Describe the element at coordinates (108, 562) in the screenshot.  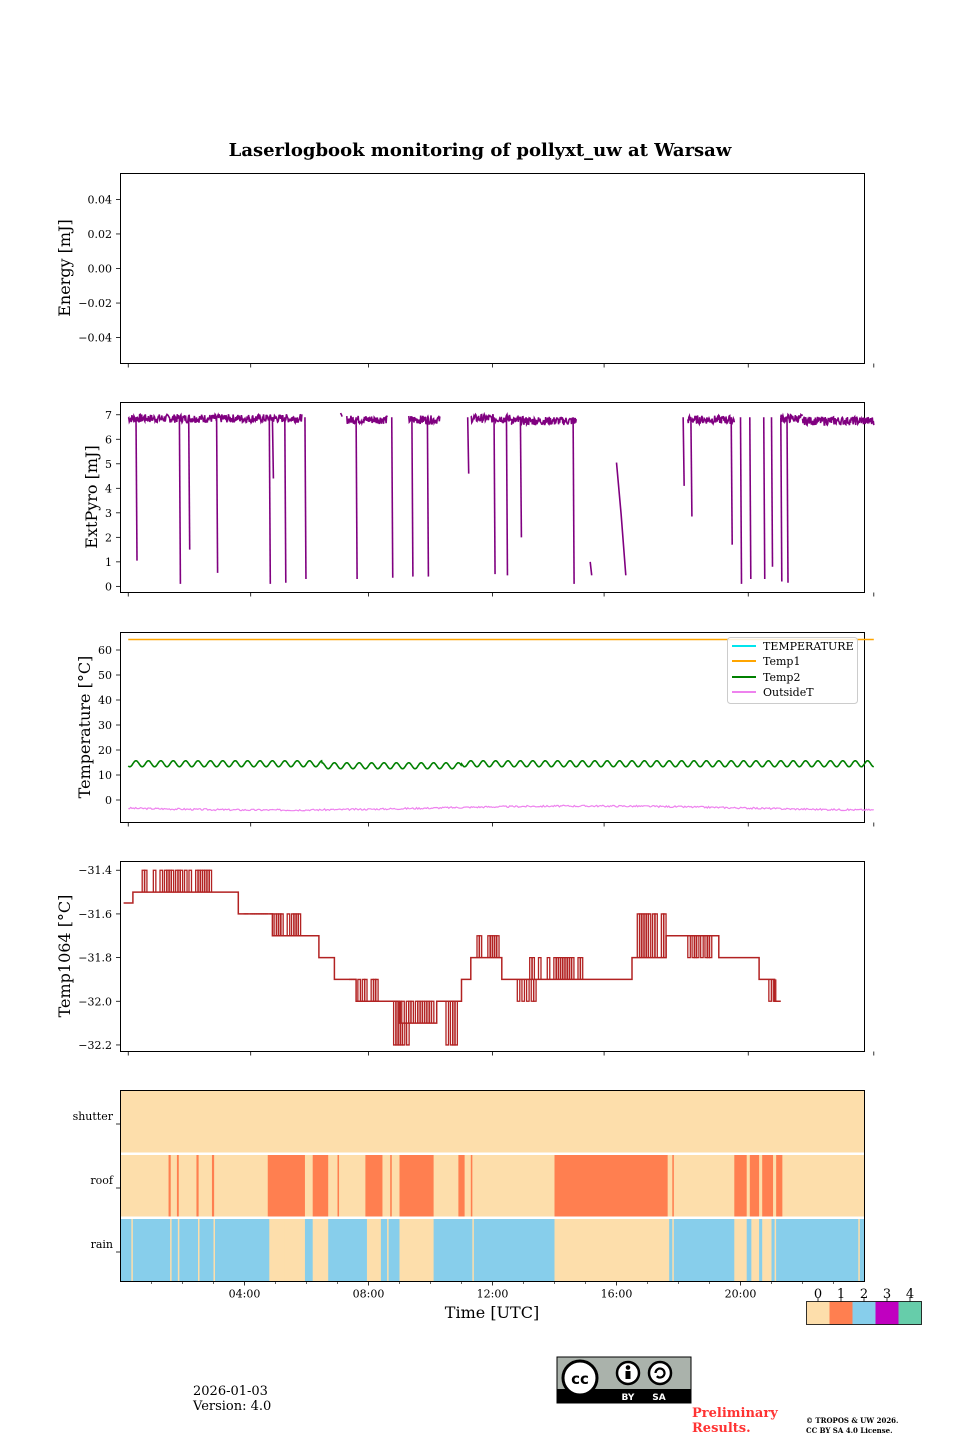
I see `ytick-label: 1` at that location.